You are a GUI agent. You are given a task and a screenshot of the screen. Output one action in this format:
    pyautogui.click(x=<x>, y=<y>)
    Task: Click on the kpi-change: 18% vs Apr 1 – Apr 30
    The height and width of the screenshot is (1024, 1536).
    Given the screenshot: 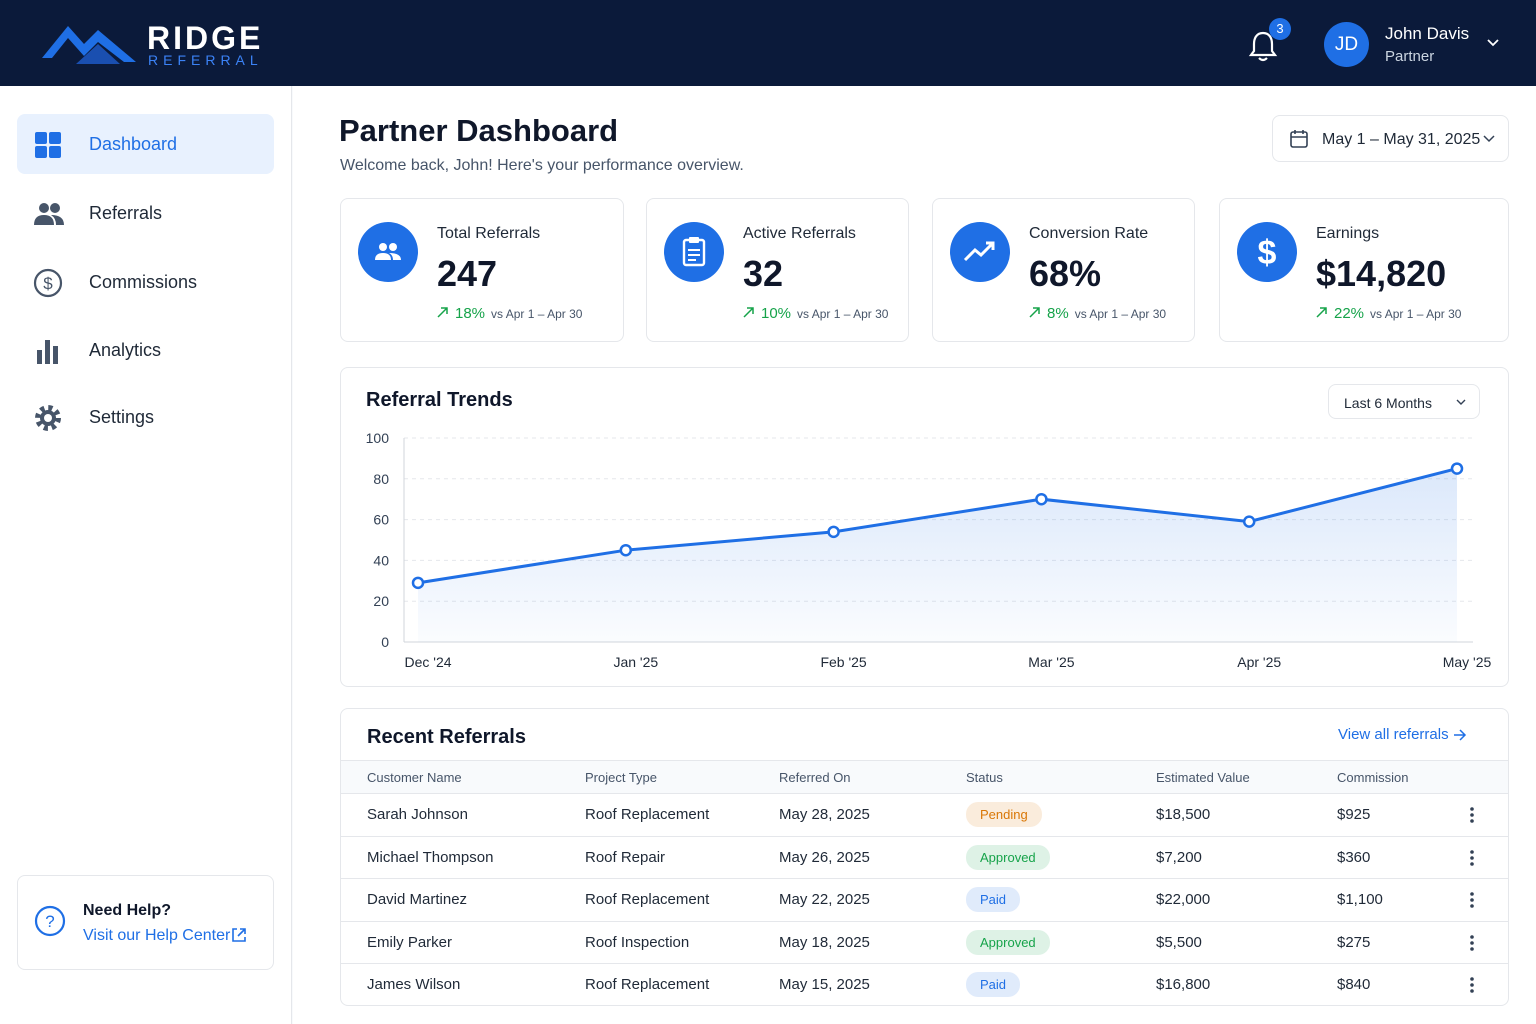 What is the action you would take?
    pyautogui.click(x=509, y=313)
    